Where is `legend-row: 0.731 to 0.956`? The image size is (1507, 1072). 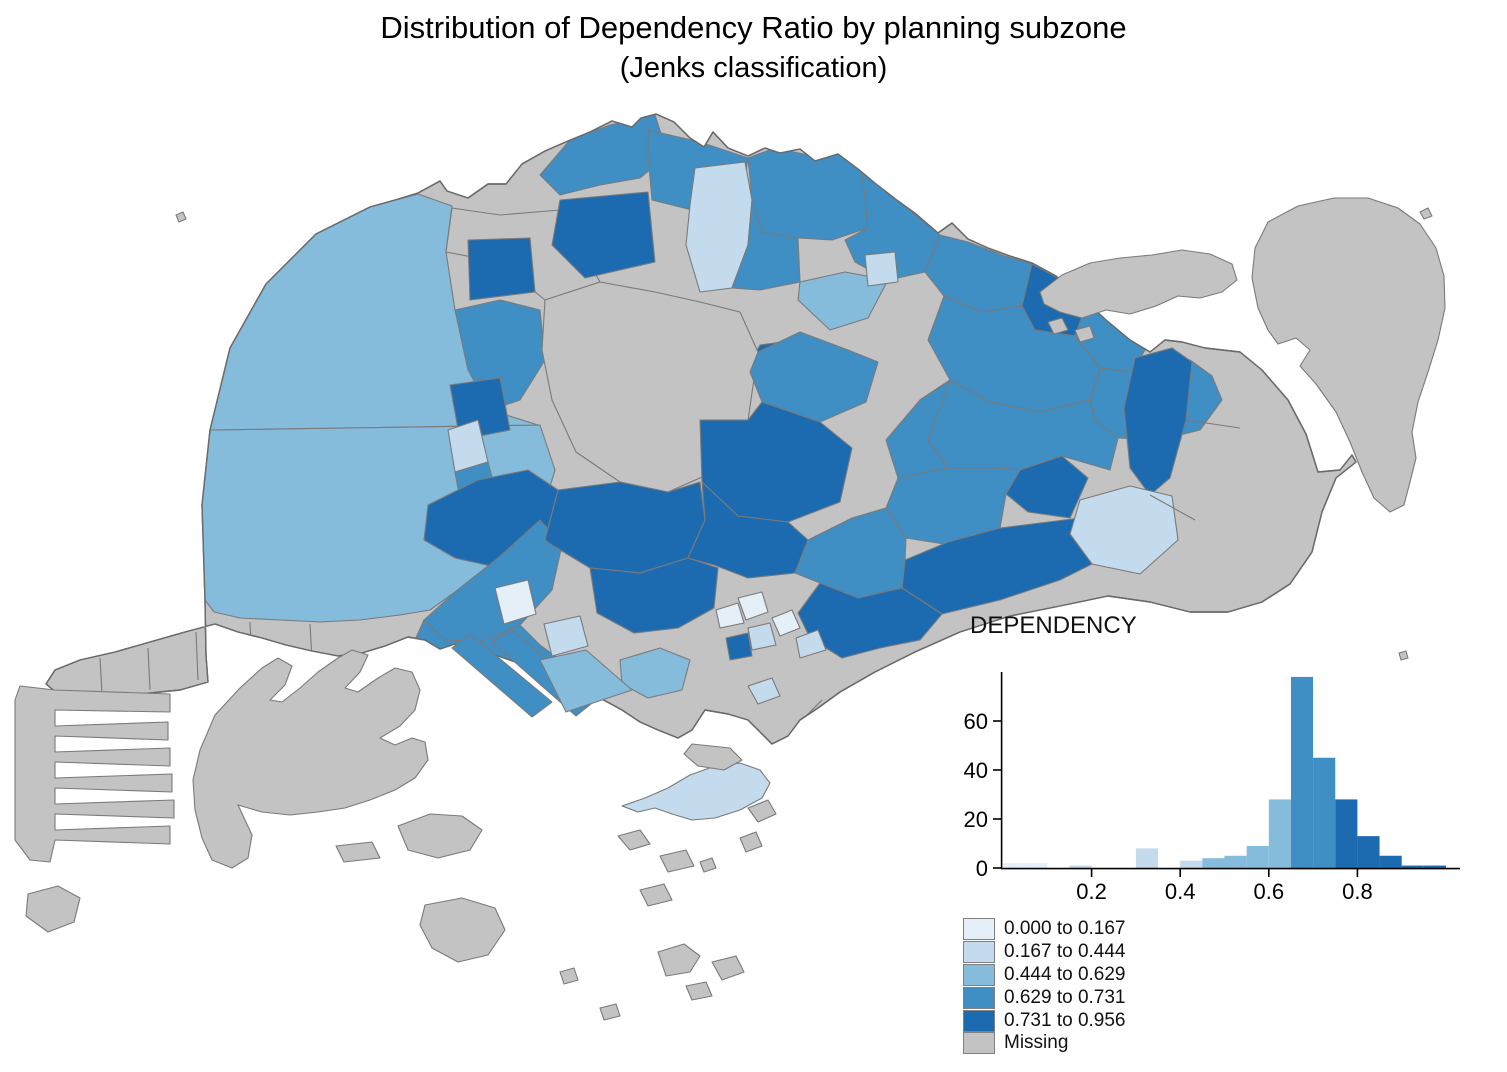 legend-row: 0.731 to 0.956 is located at coordinates (1044, 1020).